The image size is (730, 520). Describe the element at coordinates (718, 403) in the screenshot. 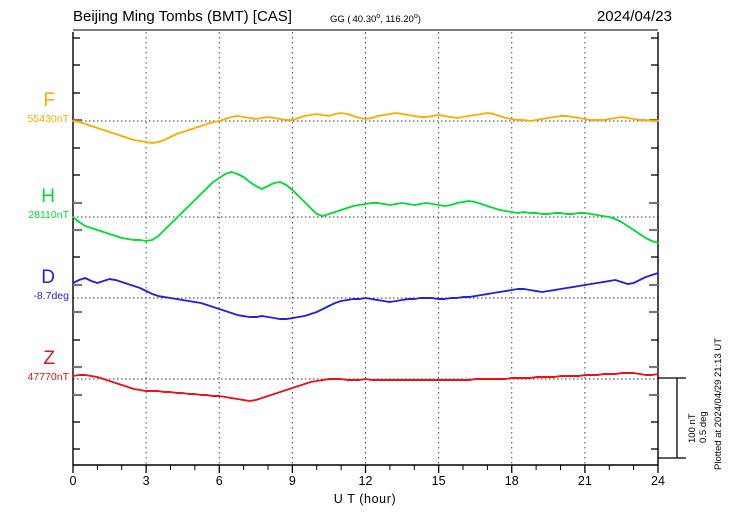

I see `plotted-at-timestamp: Plotted at 2024/04/29 21:13 UT` at that location.